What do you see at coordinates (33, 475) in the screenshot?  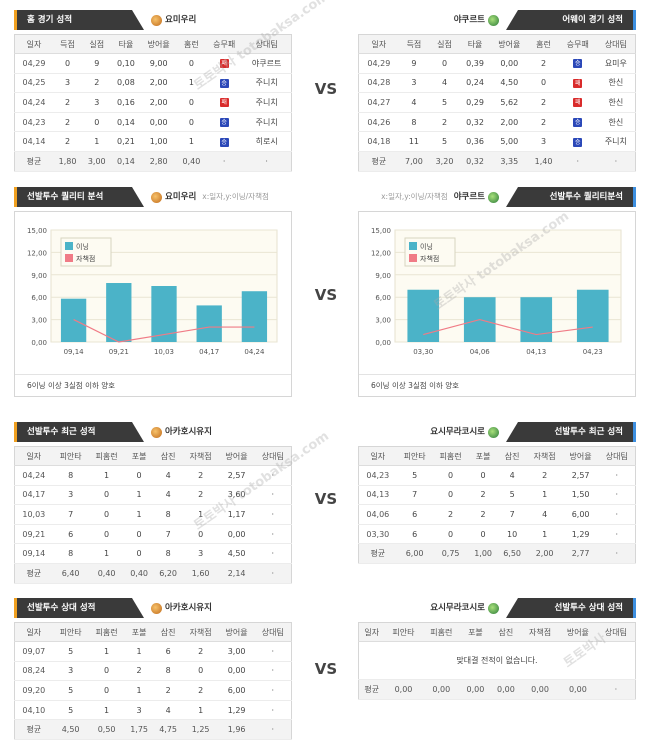 I see `table-cell: 04,24` at bounding box center [33, 475].